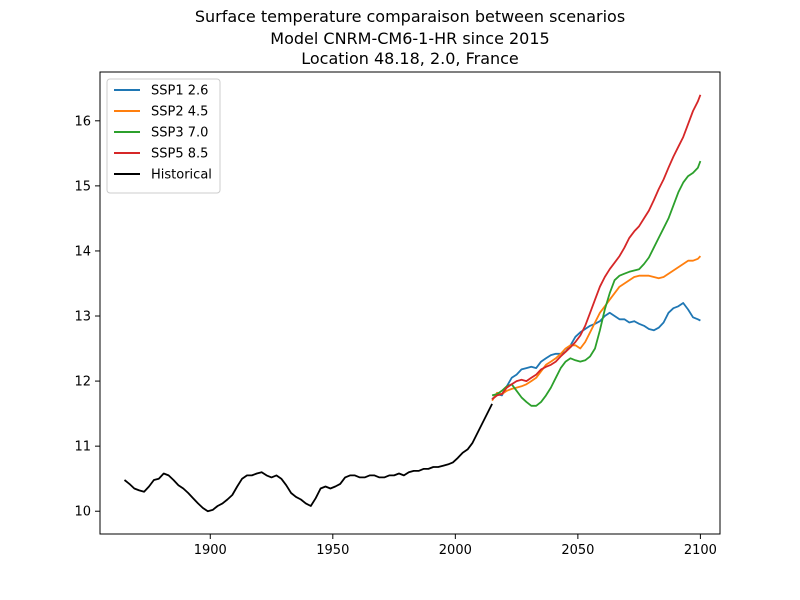 The image size is (800, 600). What do you see at coordinates (82, 317) in the screenshot?
I see `y-tick-label-3: 13` at bounding box center [82, 317].